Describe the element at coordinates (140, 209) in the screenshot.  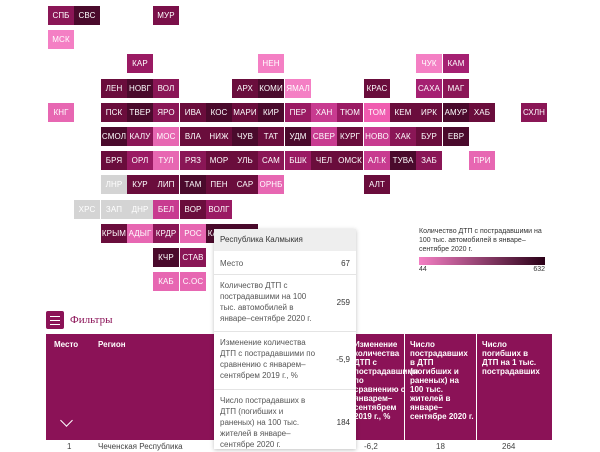
I see `region-tile-72: ДНР` at that location.